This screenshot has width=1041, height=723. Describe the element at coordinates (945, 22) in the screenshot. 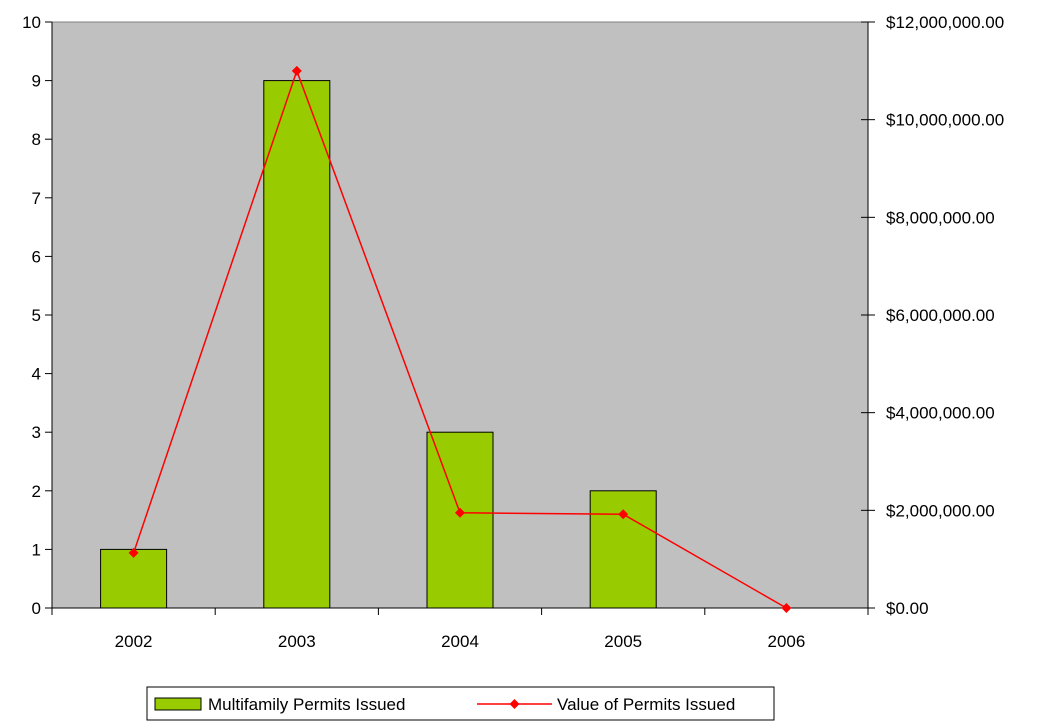

I see `right-tick-label: $12,000,000.00` at that location.